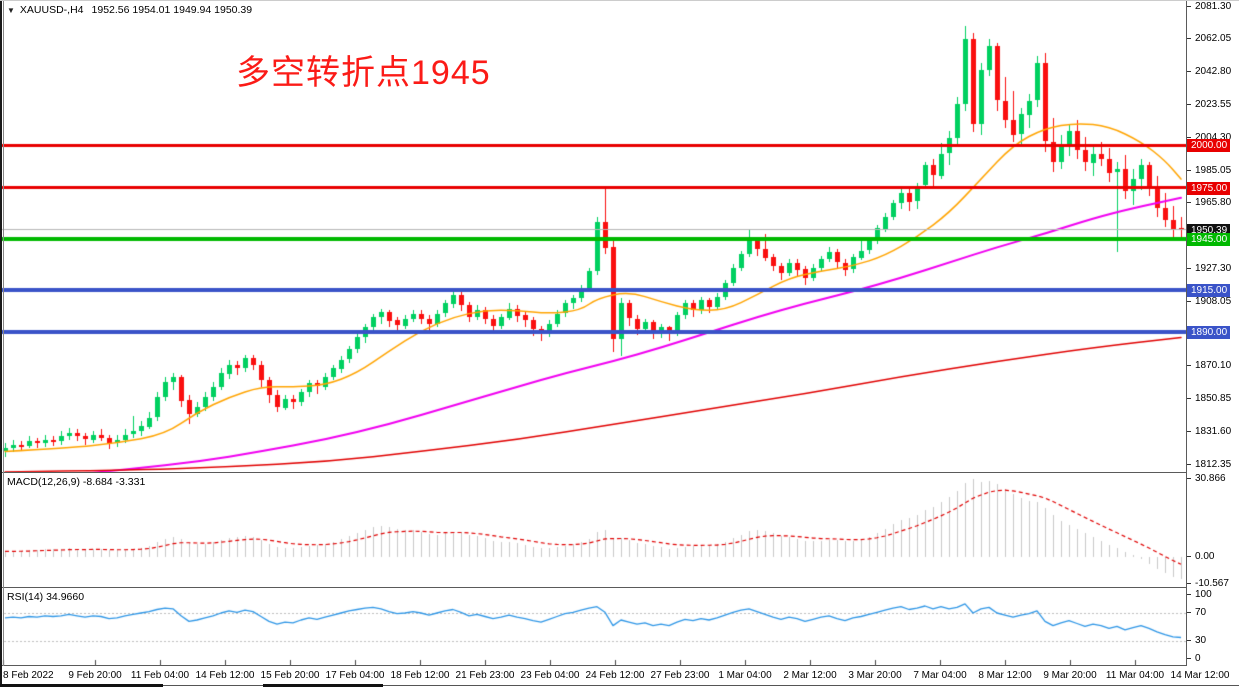  What do you see at coordinates (1209, 6) in the screenshot?
I see `price-tick-label: 2081.30` at bounding box center [1209, 6].